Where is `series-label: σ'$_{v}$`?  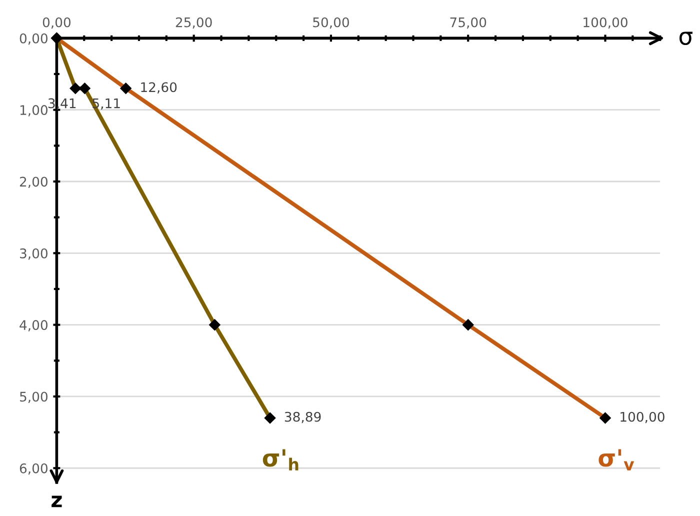 series-label: σ'$_{v}$ is located at coordinates (616, 459).